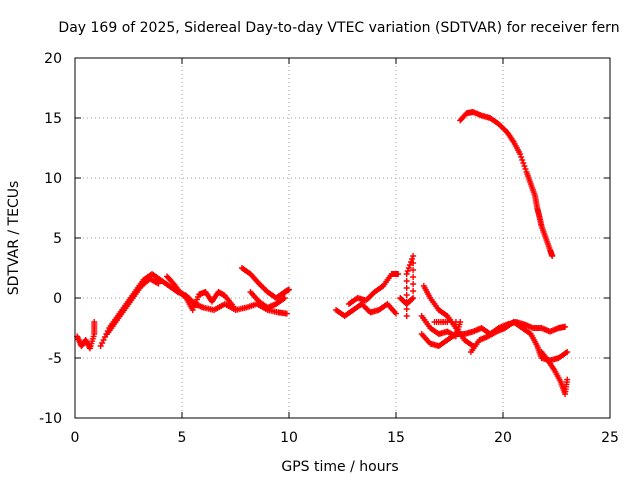 The height and width of the screenshot is (480, 640). Describe the element at coordinates (339, 467) in the screenshot. I see `x-axis-label: GPS time / hours` at that location.